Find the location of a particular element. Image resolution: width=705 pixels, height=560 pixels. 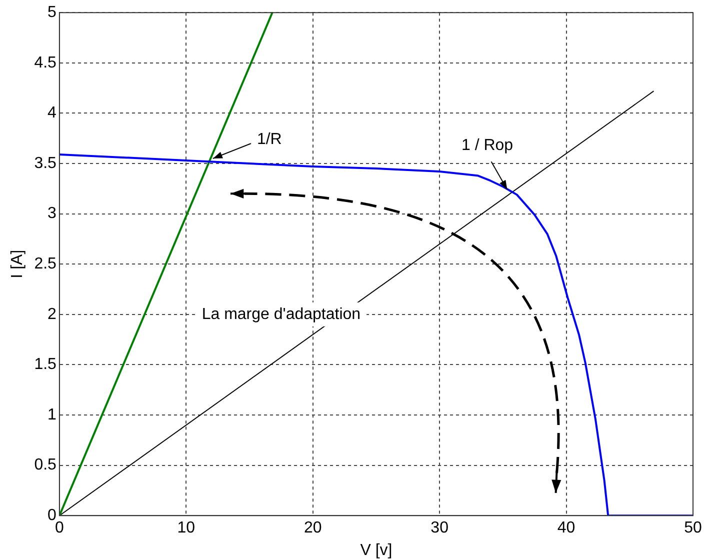

annotation: 1 / Rop is located at coordinates (487, 145).